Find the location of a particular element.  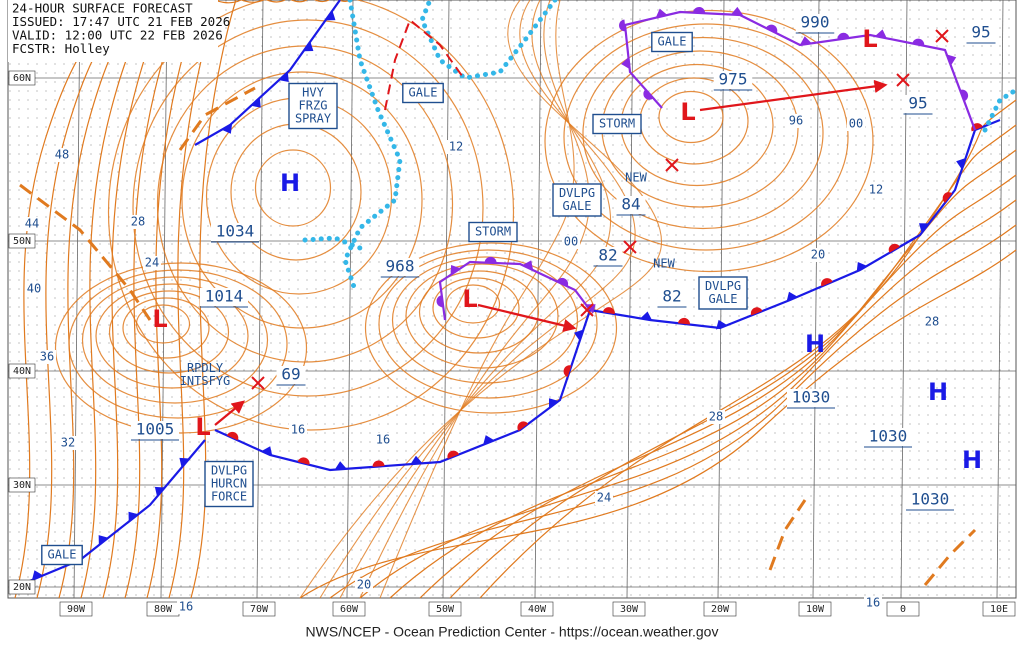

longitude-label: 90W is located at coordinates (76, 609).